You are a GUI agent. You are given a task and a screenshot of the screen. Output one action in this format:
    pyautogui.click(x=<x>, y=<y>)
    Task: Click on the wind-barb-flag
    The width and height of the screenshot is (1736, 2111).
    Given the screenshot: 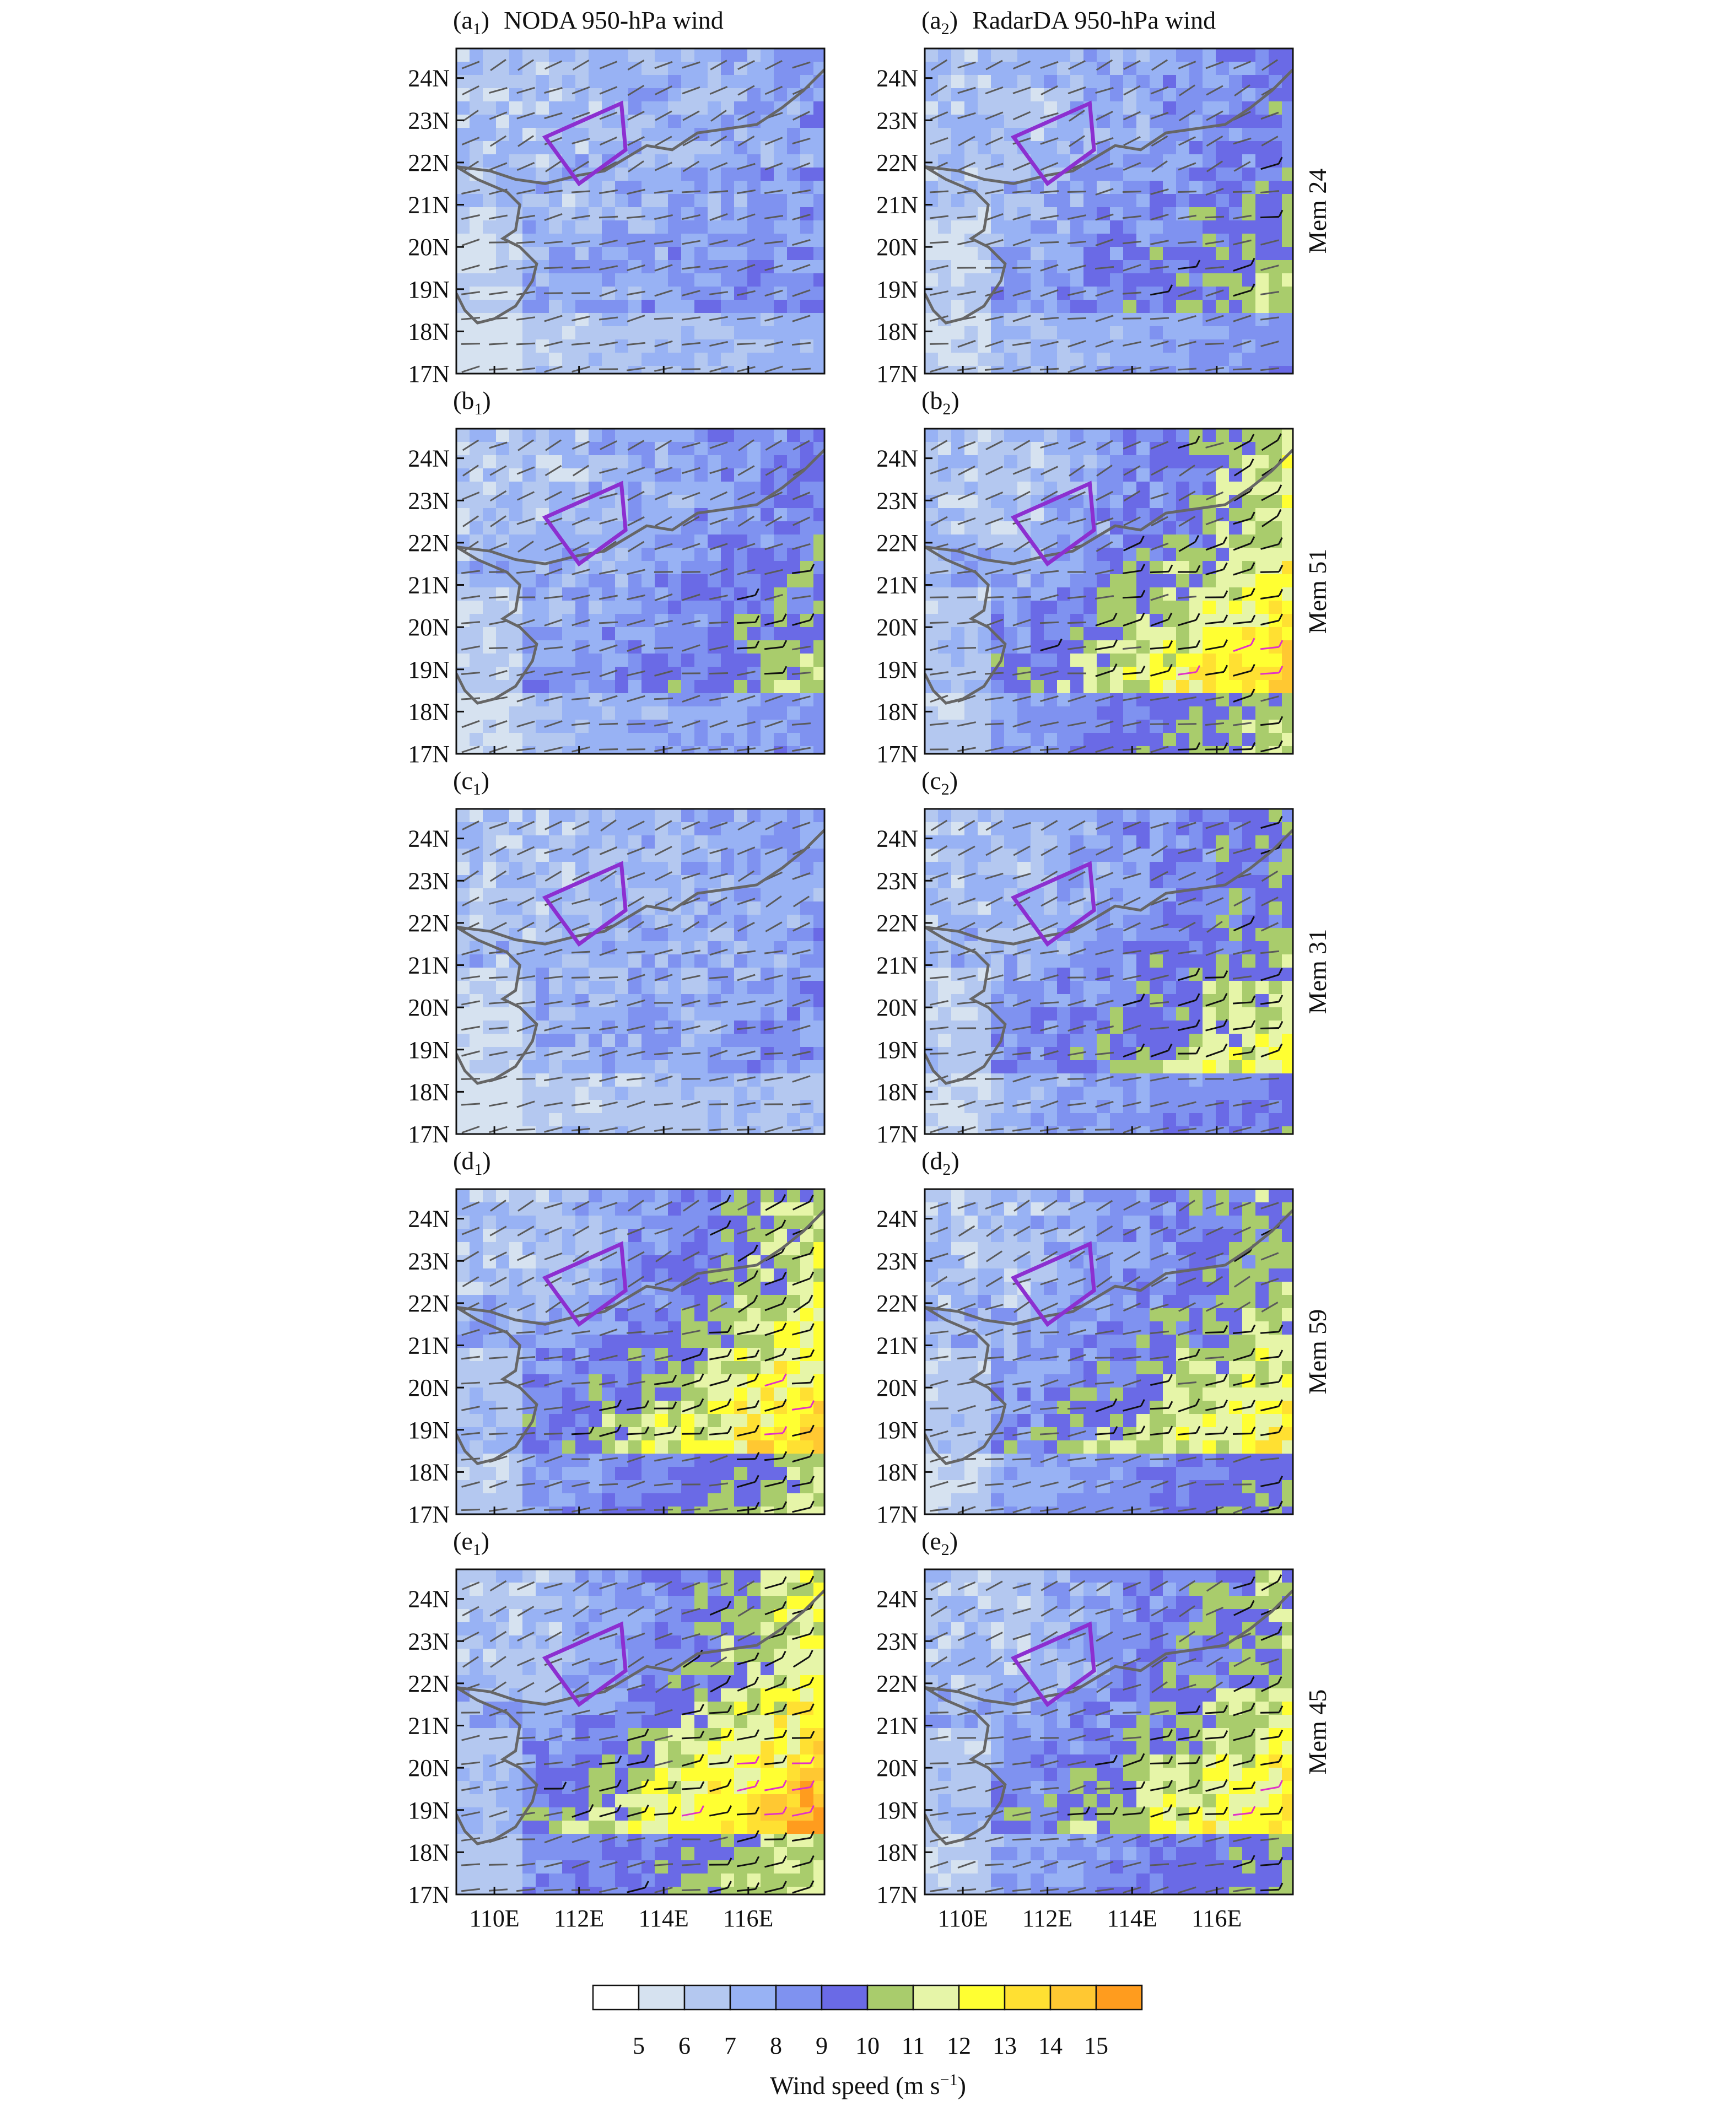 What is the action you would take?
    pyautogui.click(x=1225, y=643)
    